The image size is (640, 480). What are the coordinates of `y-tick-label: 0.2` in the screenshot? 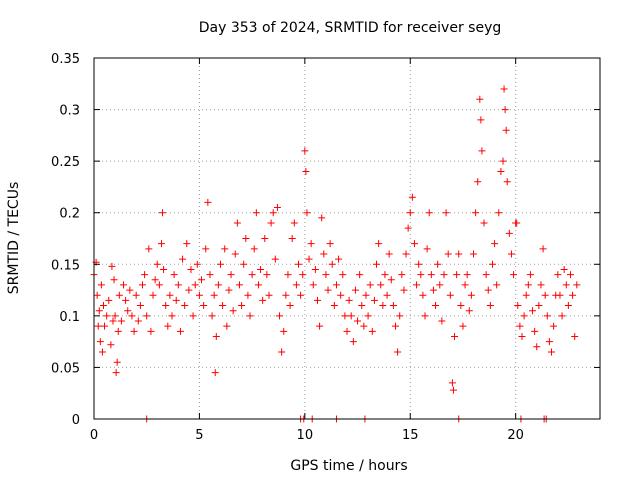 It's located at (69, 214).